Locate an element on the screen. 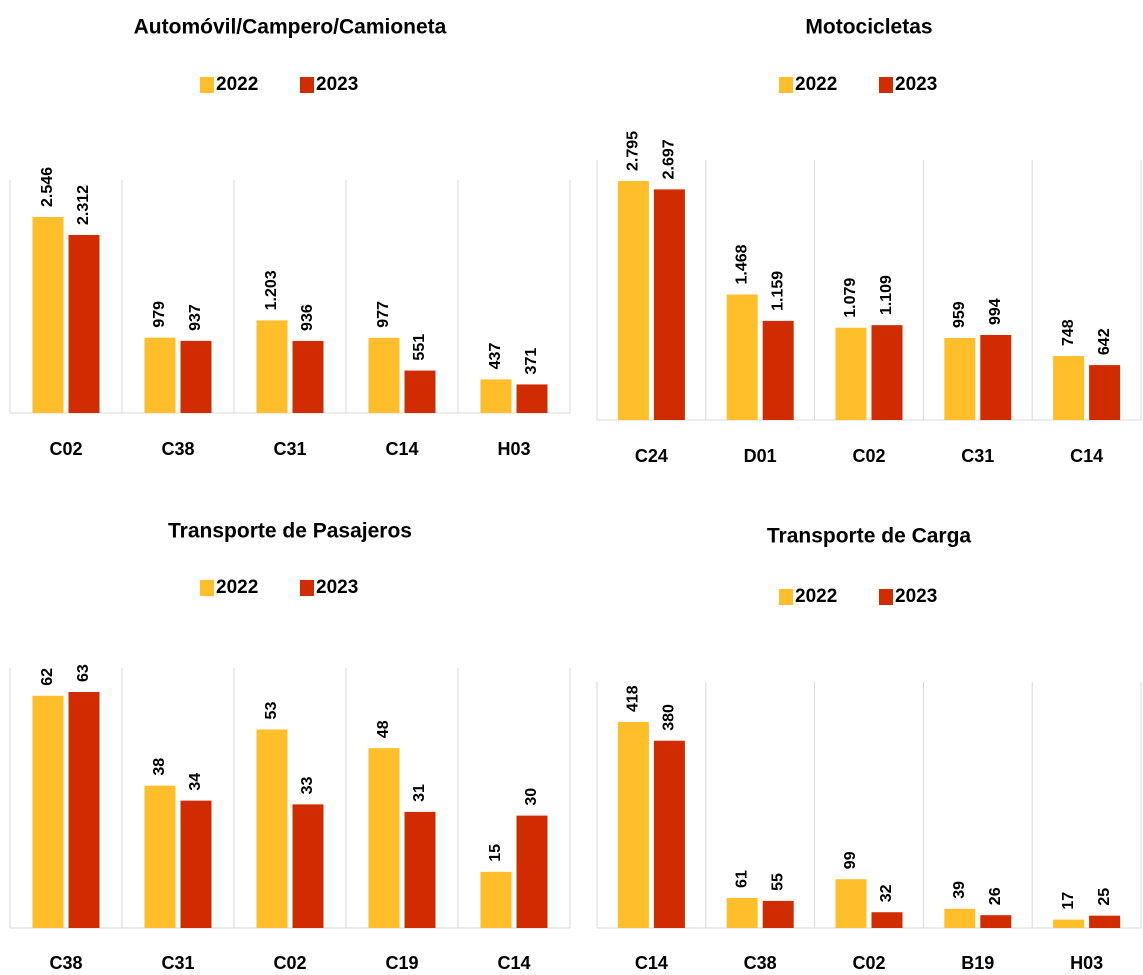 This screenshot has width=1143, height=975. value-label: 39 is located at coordinates (959, 890).